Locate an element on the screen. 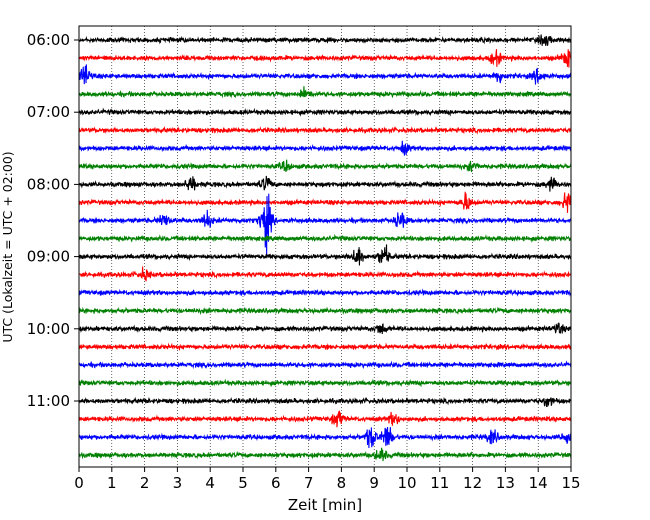  x-axis-title: Zeit [min] is located at coordinates (325, 505).